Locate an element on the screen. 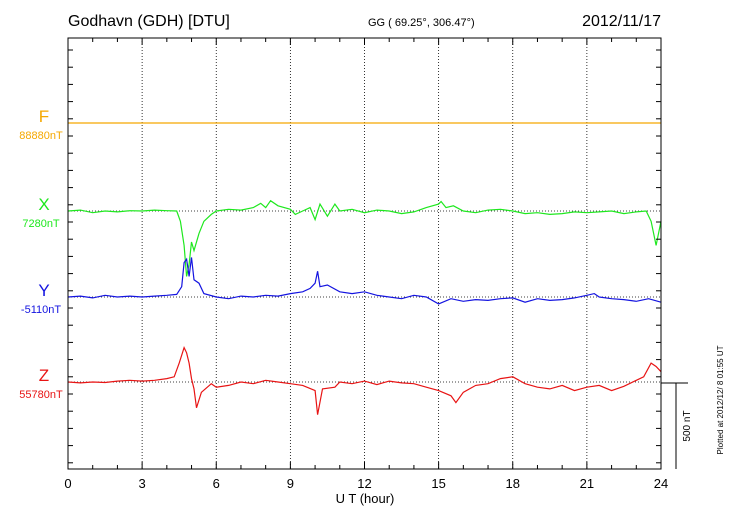 This screenshot has width=730, height=525. x-axis-label: U T (hour) is located at coordinates (365, 498).